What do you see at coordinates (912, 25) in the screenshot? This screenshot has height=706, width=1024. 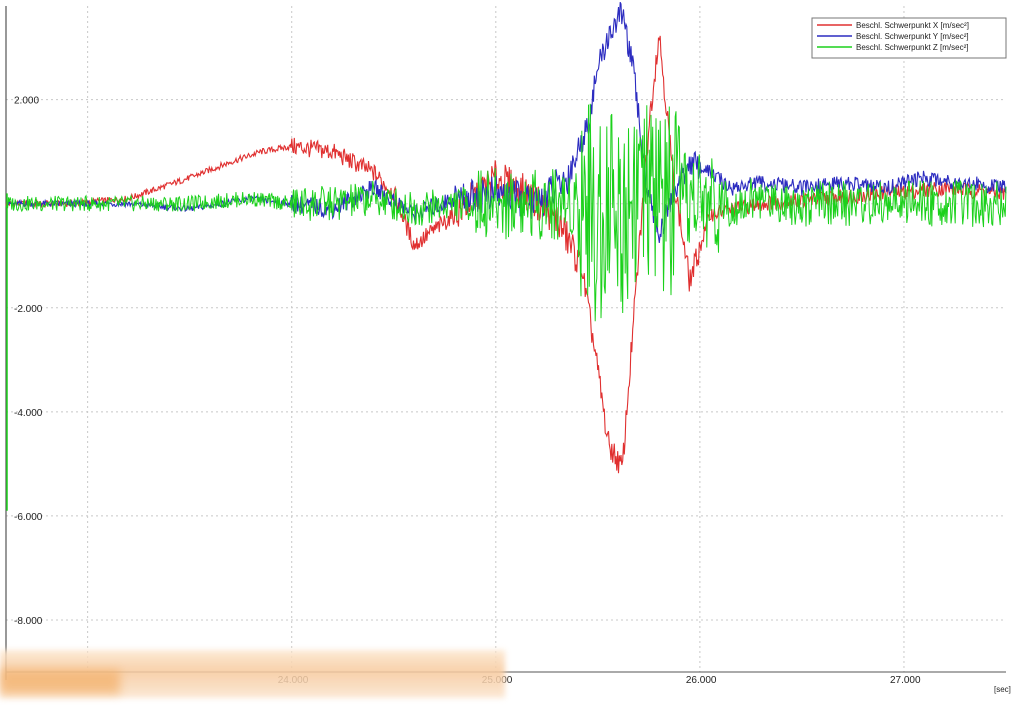 I see `legend-entry: Beschl. Schwerpunkt X [m/sec²]` at bounding box center [912, 25].